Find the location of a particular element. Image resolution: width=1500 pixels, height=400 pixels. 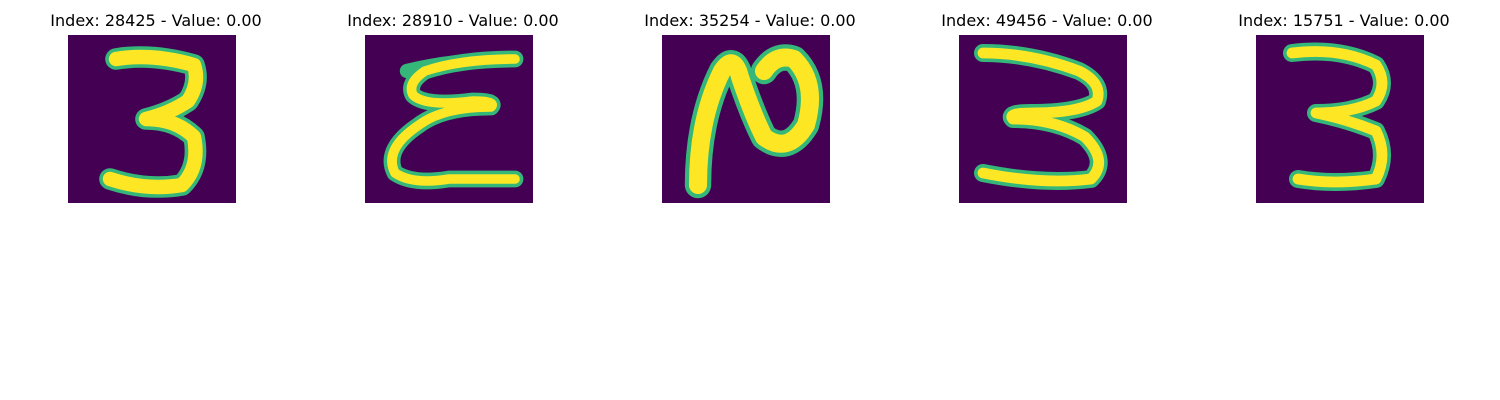

panel-title: Index: 35254 - Value: 0.00 is located at coordinates (750, 20).